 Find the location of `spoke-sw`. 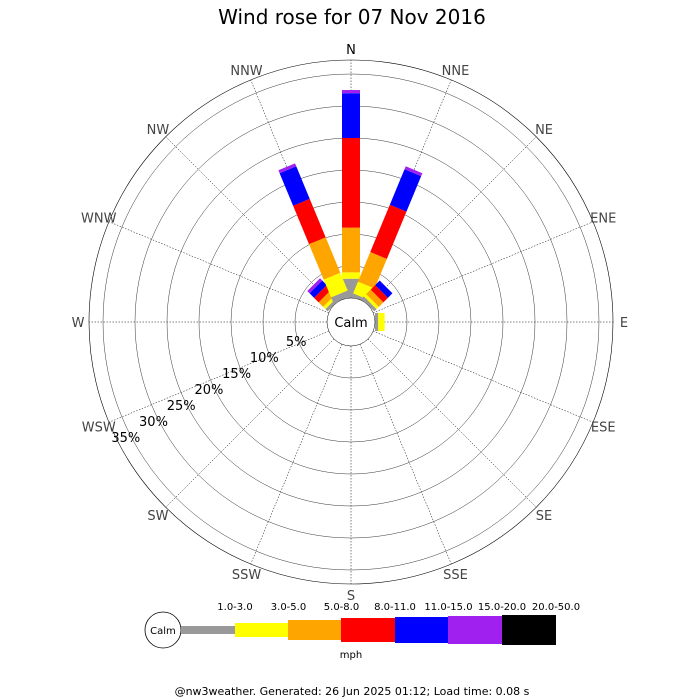

spoke-sw is located at coordinates (250, 423).